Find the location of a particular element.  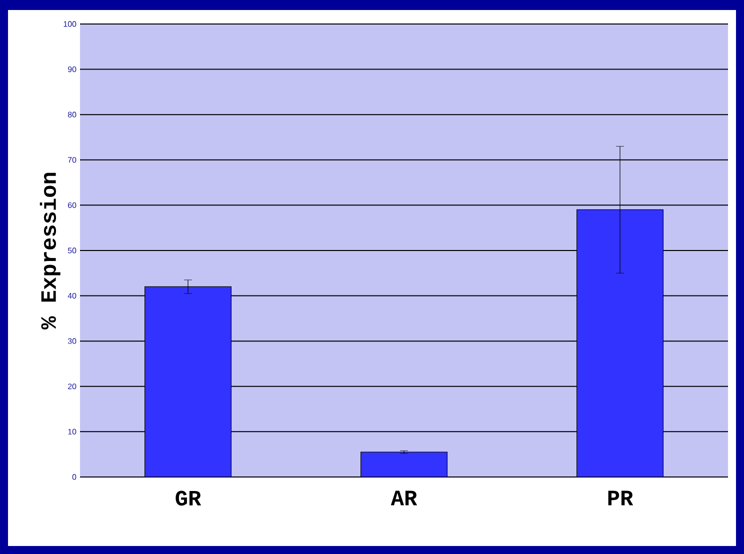

x-tick-label: PR is located at coordinates (621, 498).